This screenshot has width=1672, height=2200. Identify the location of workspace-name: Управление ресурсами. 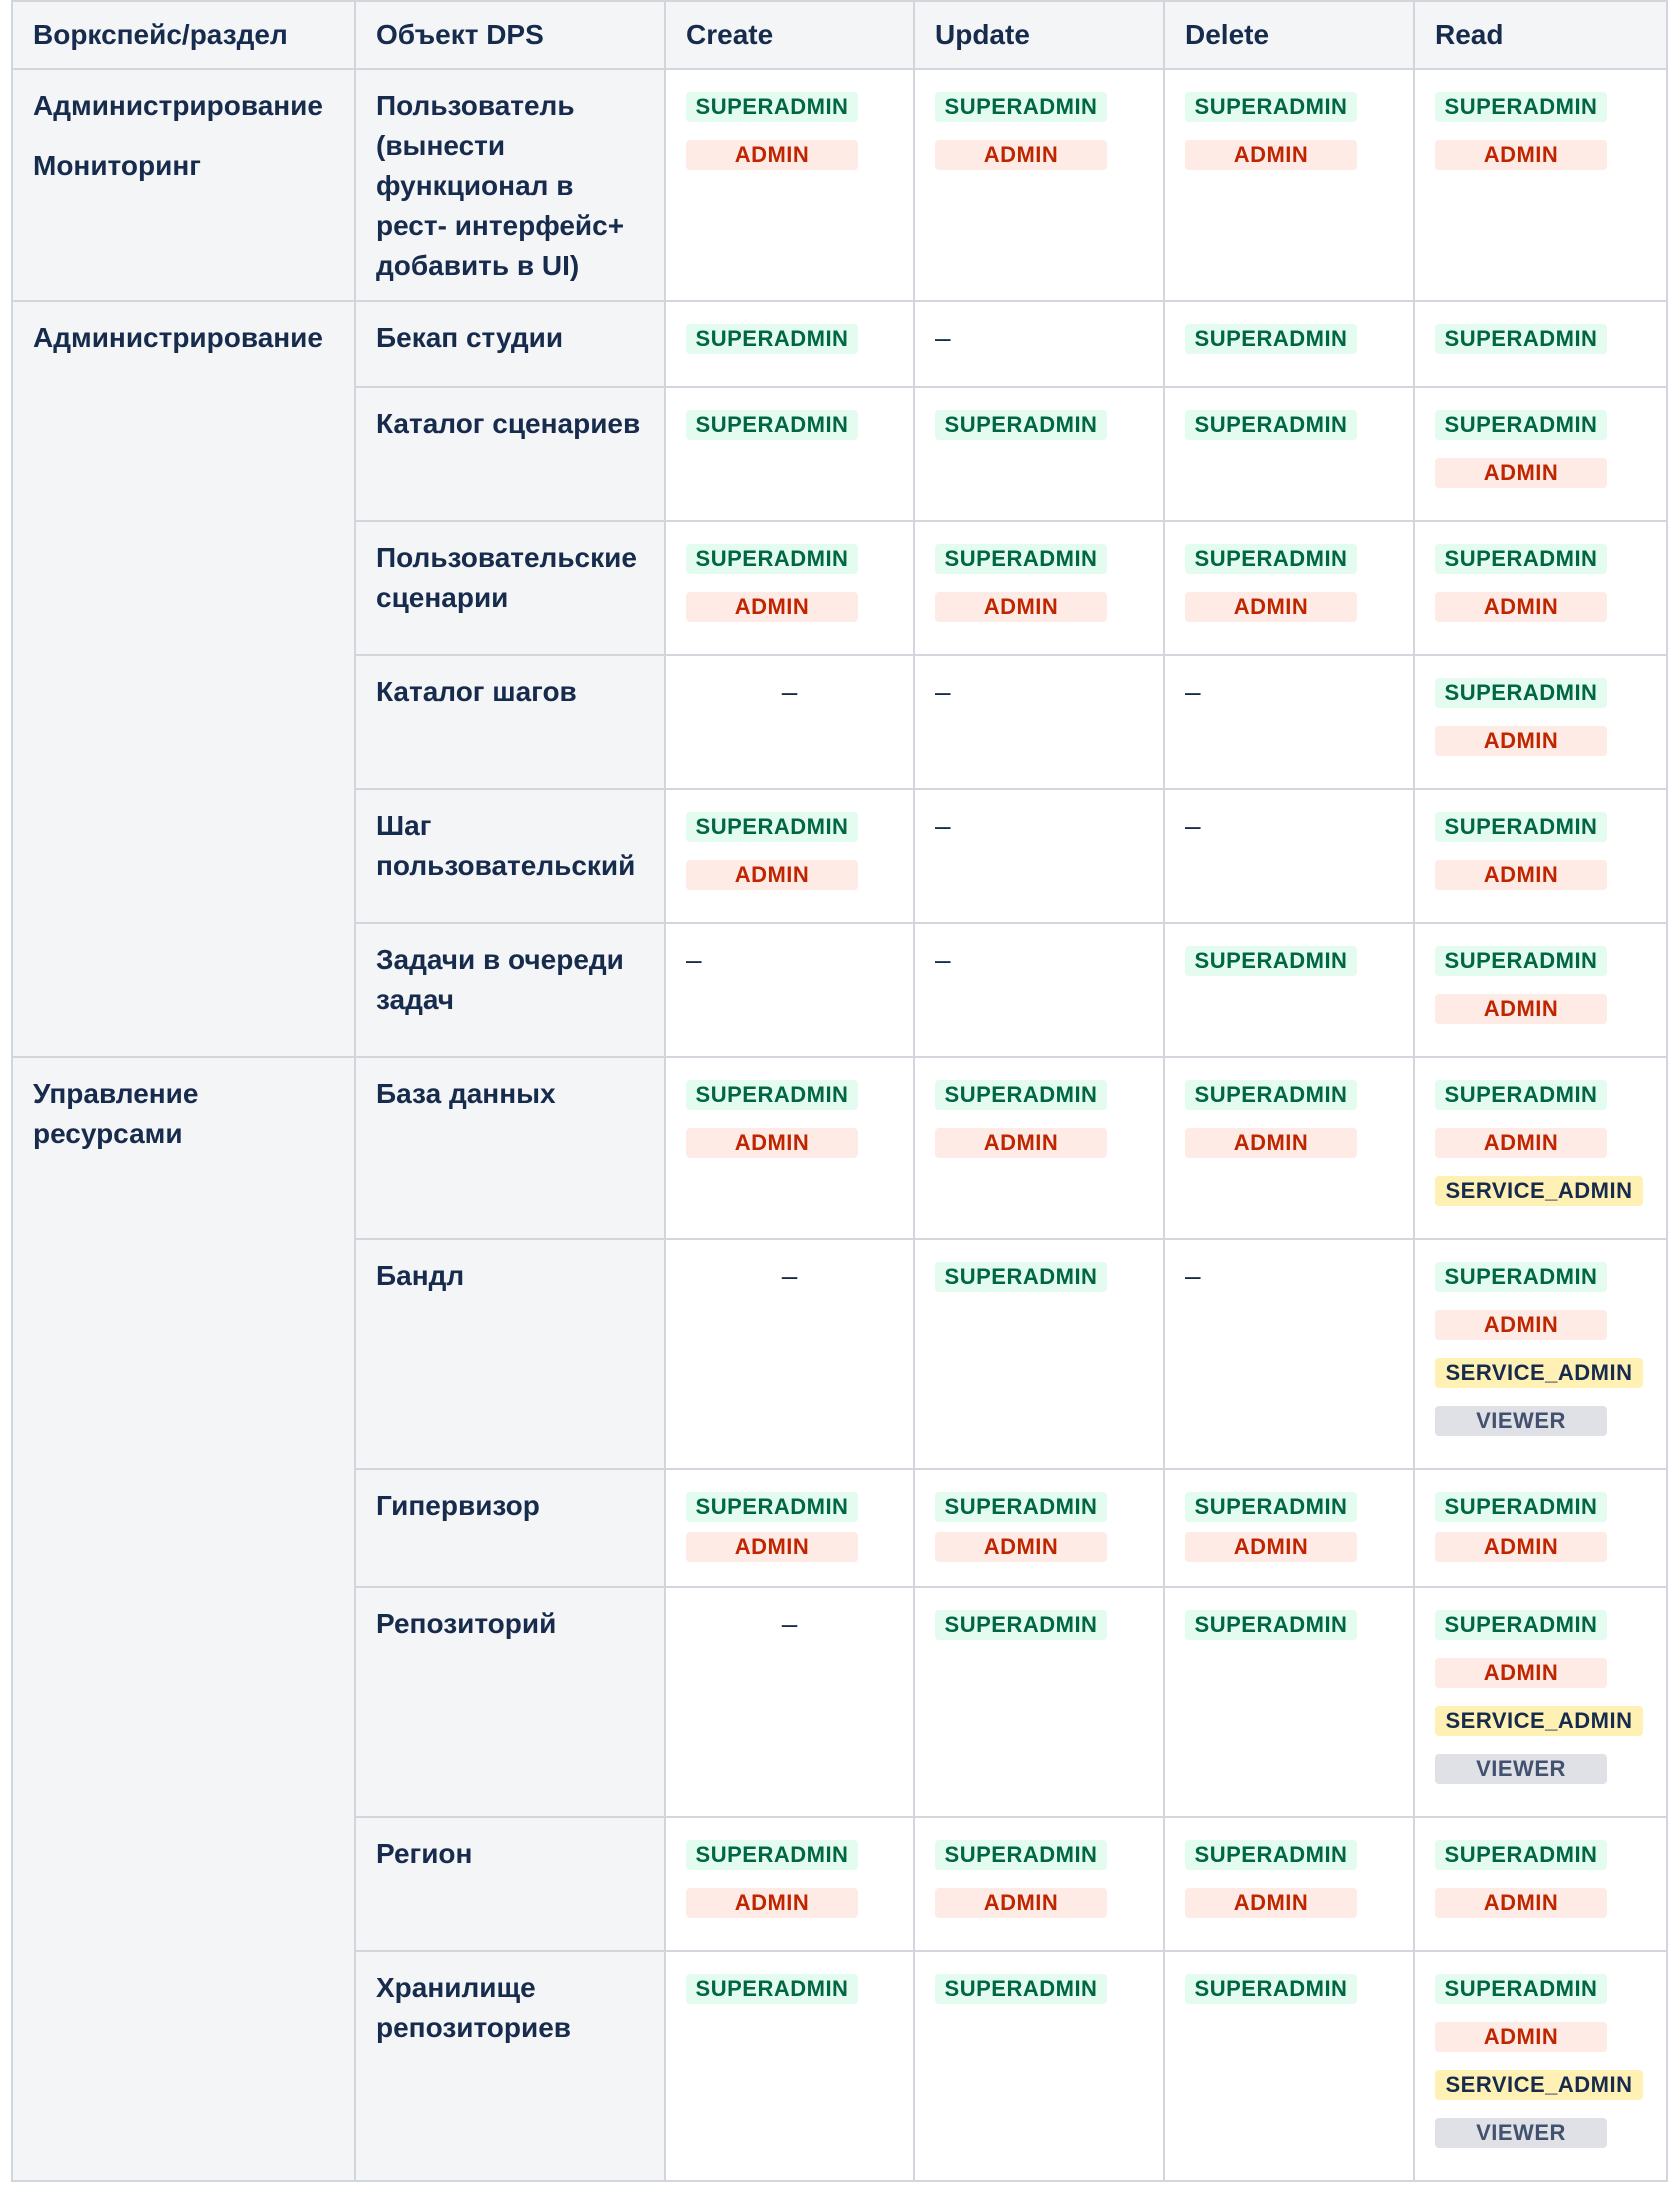
(116, 1113).